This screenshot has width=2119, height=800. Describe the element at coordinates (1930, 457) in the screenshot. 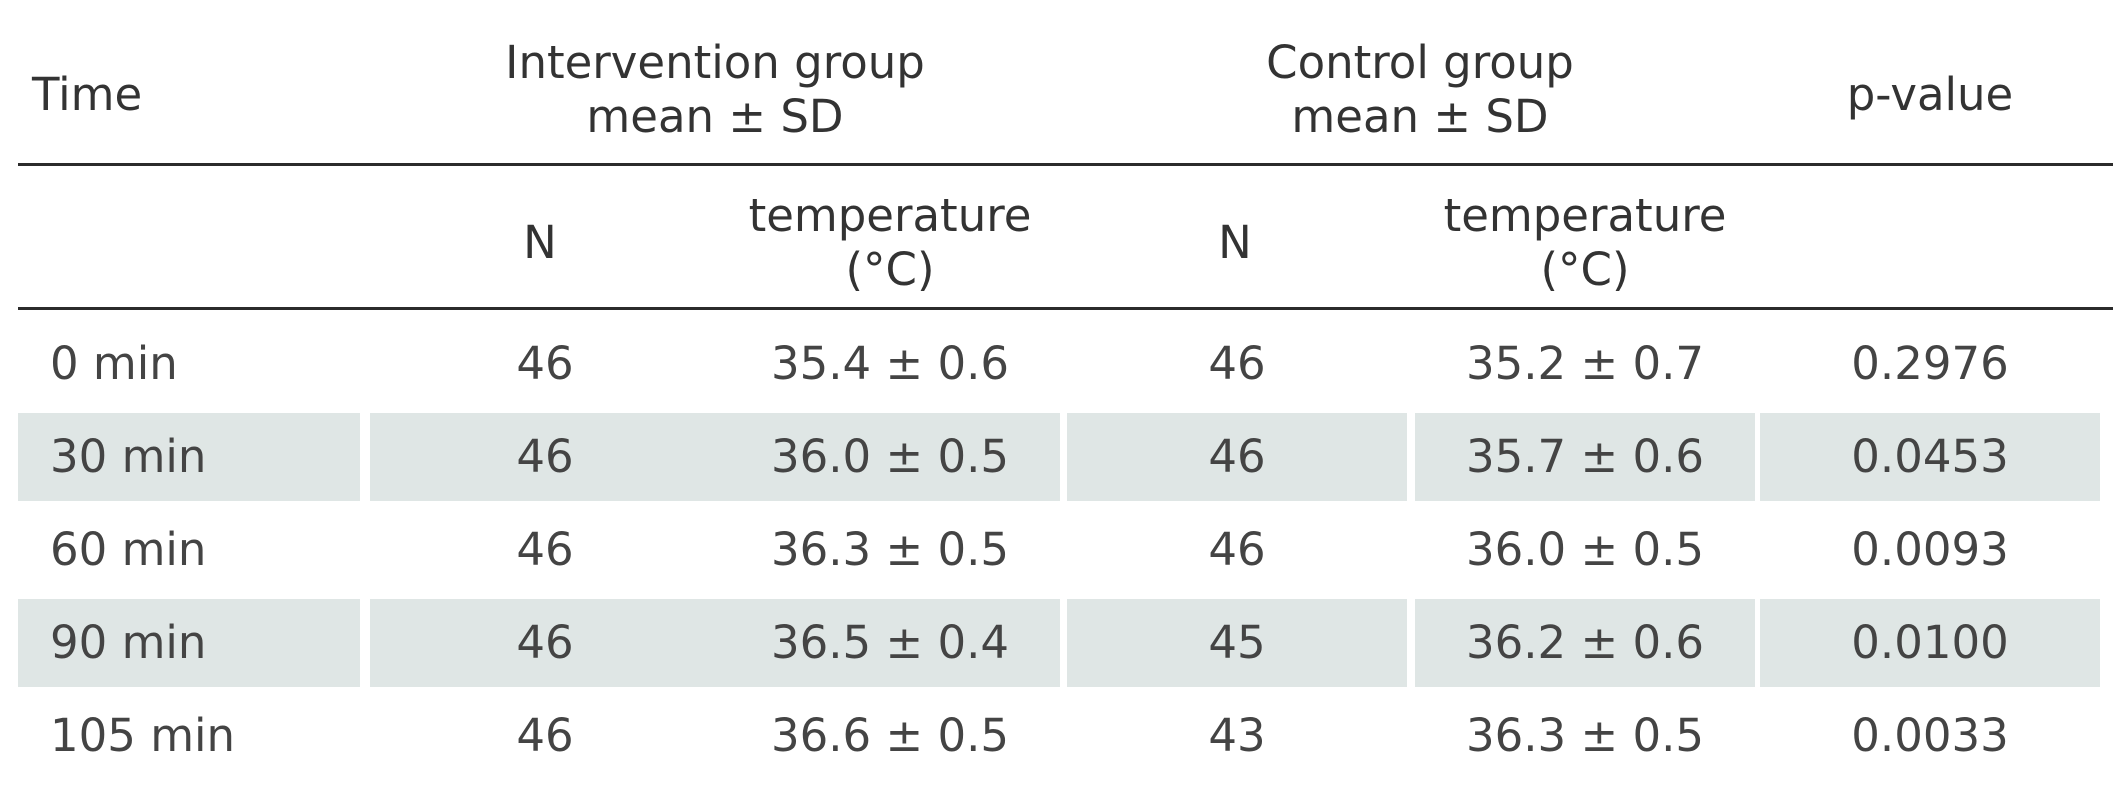

I see `row-pvalue: 0.0453` at that location.